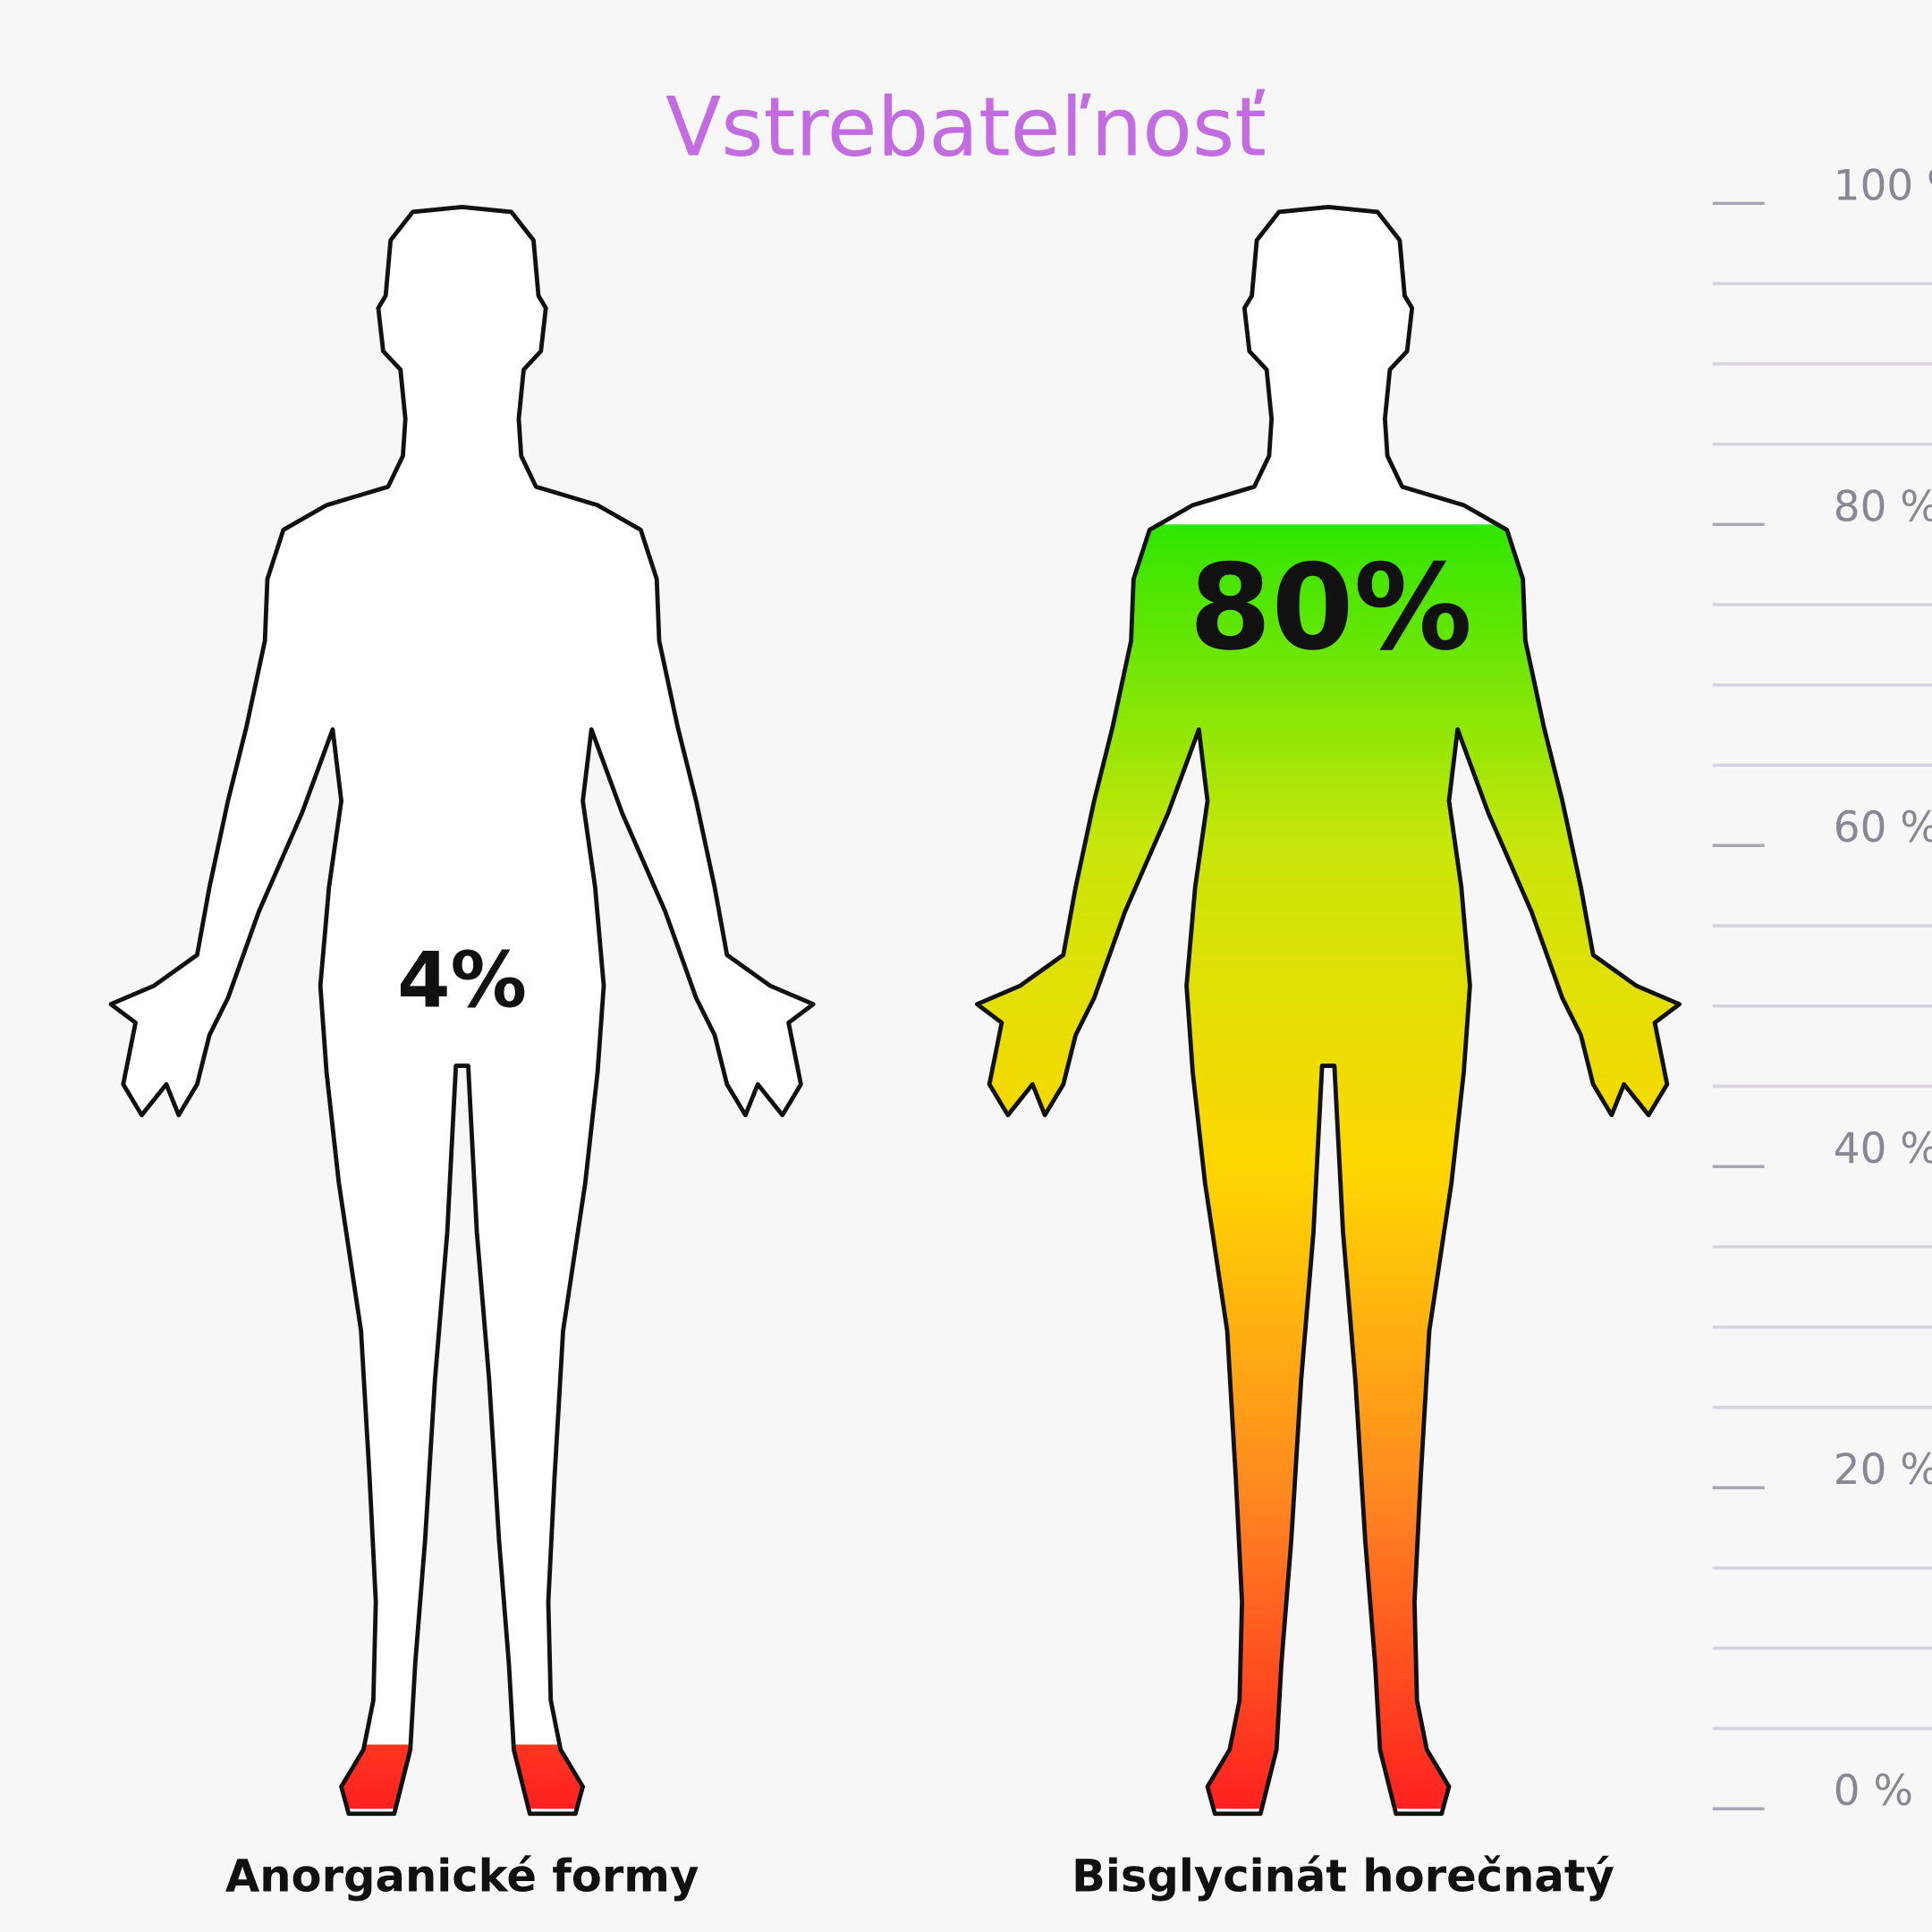 The height and width of the screenshot is (1932, 1932). What do you see at coordinates (1883, 828) in the screenshot?
I see `y-tick-label: 60 %` at bounding box center [1883, 828].